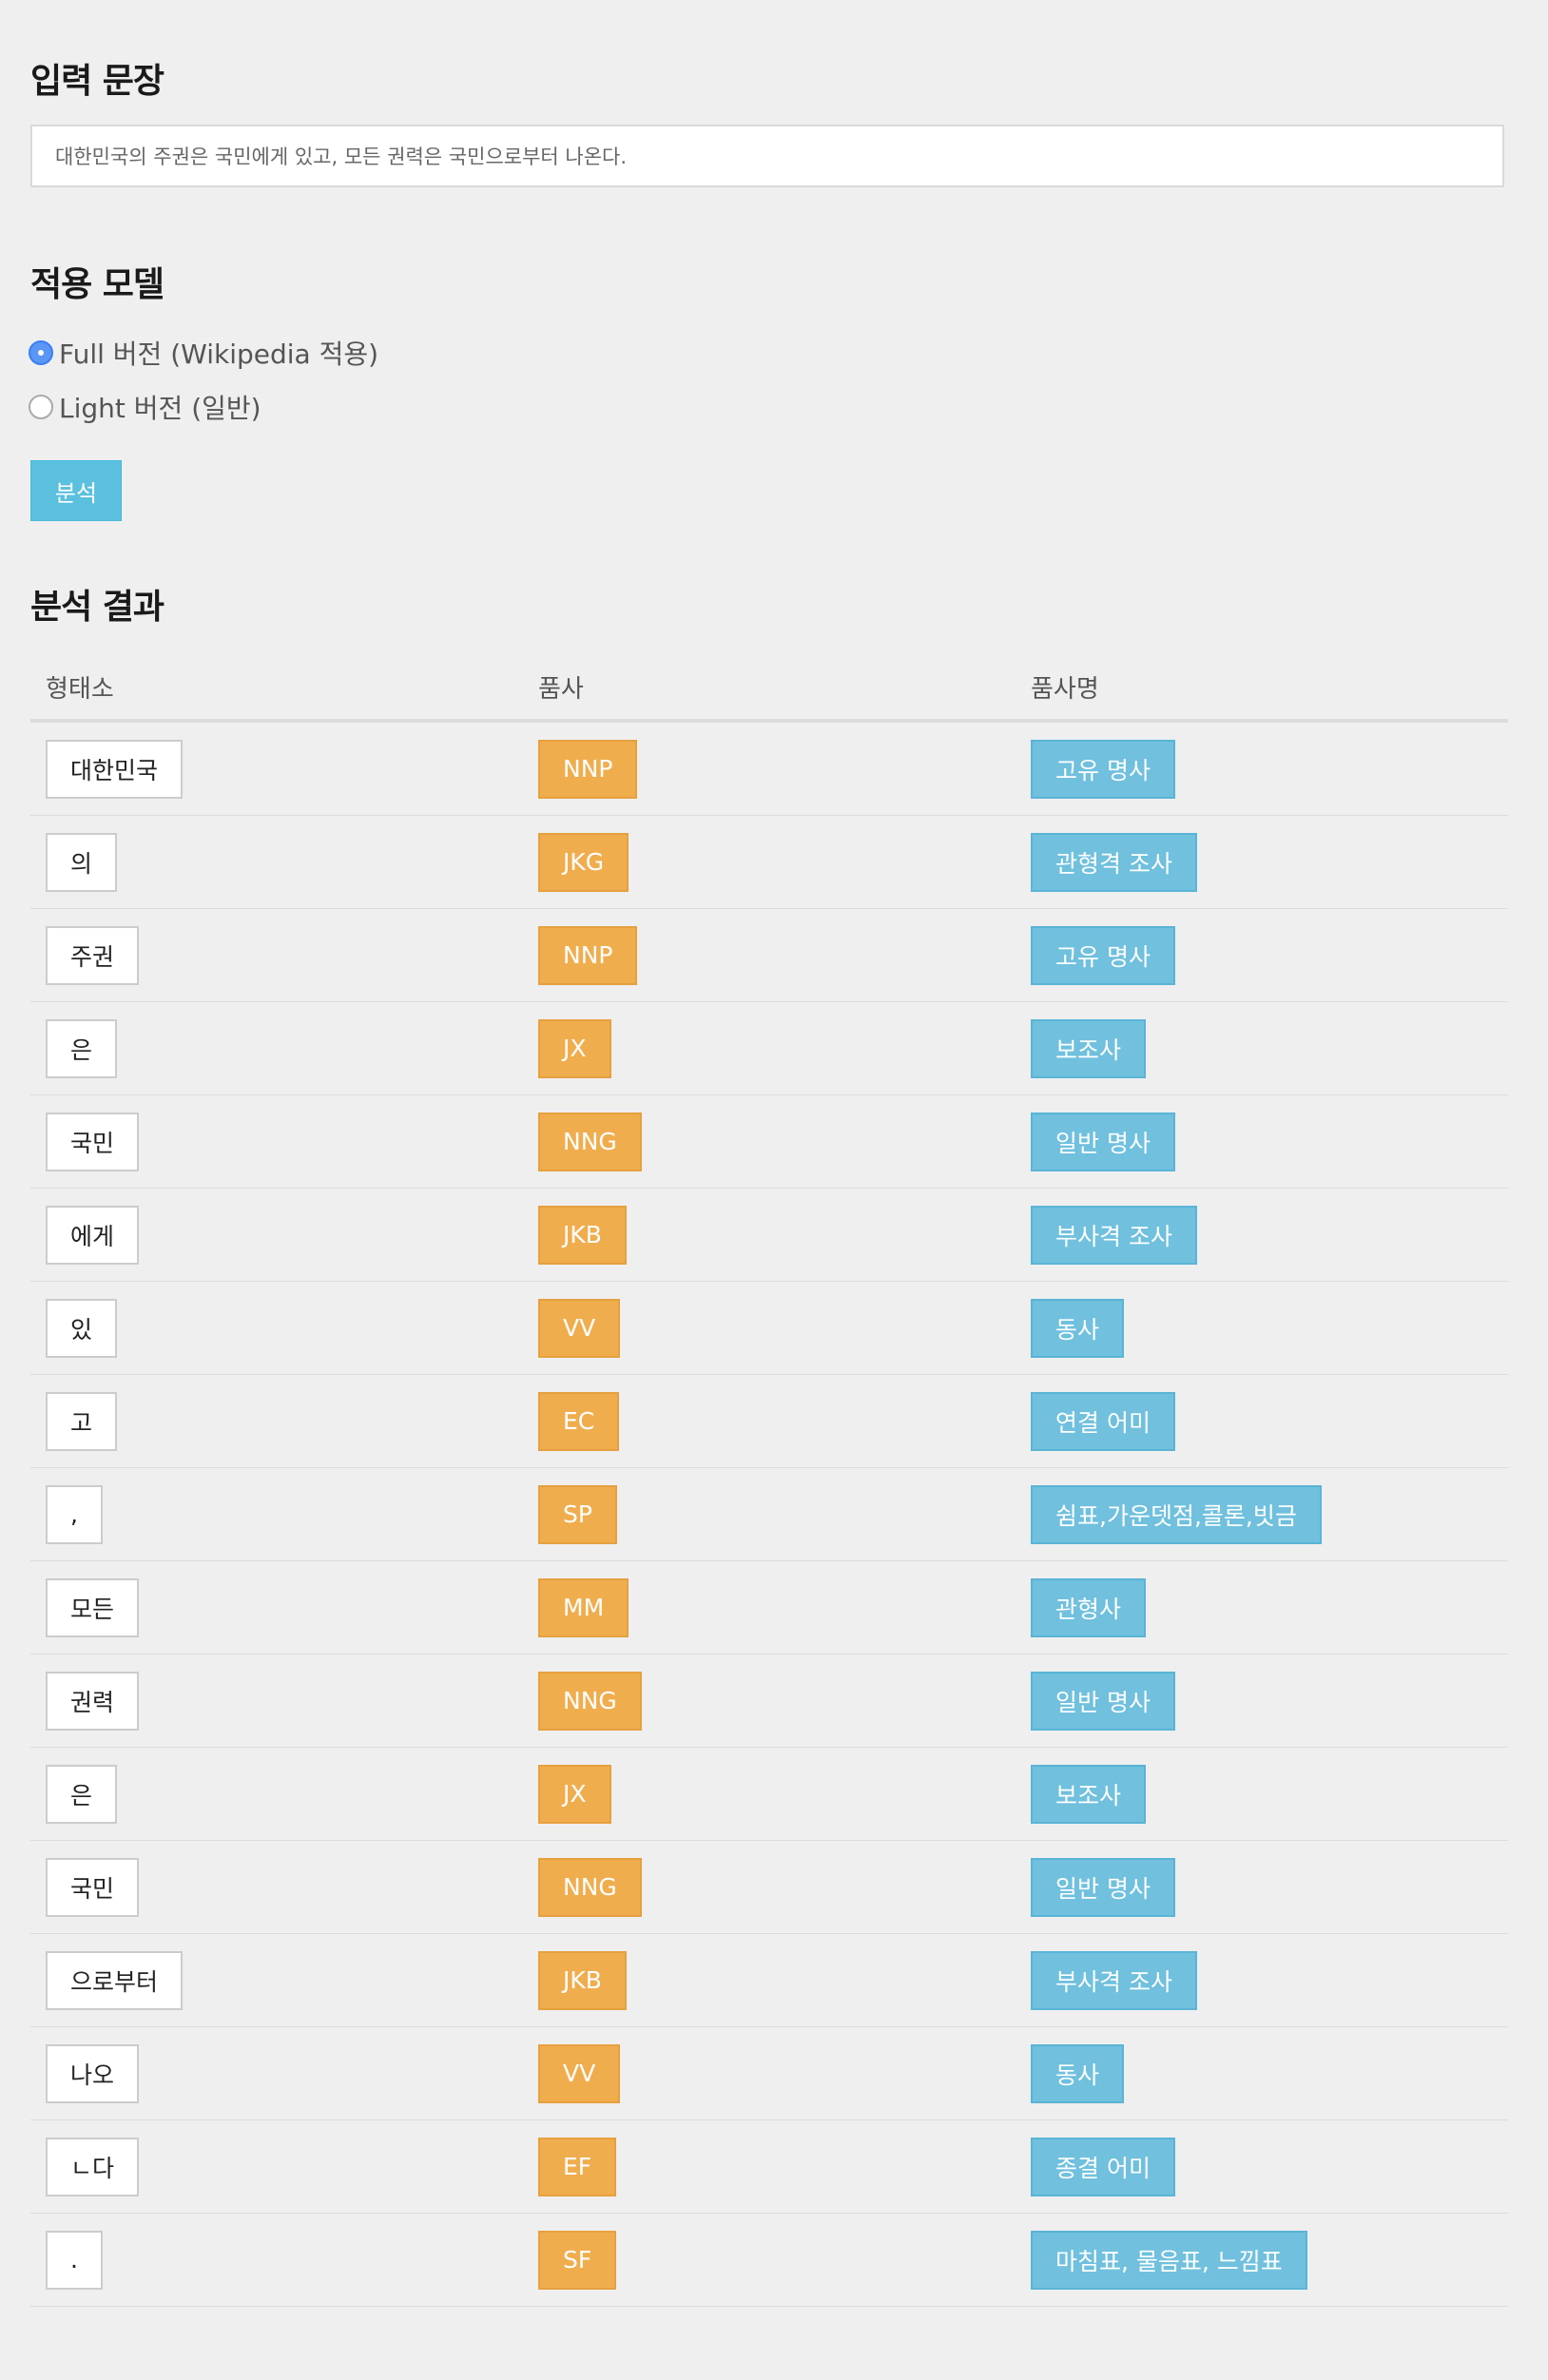 This screenshot has height=2380, width=1548. What do you see at coordinates (770, 862) in the screenshot?
I see `table-cell: JKG` at bounding box center [770, 862].